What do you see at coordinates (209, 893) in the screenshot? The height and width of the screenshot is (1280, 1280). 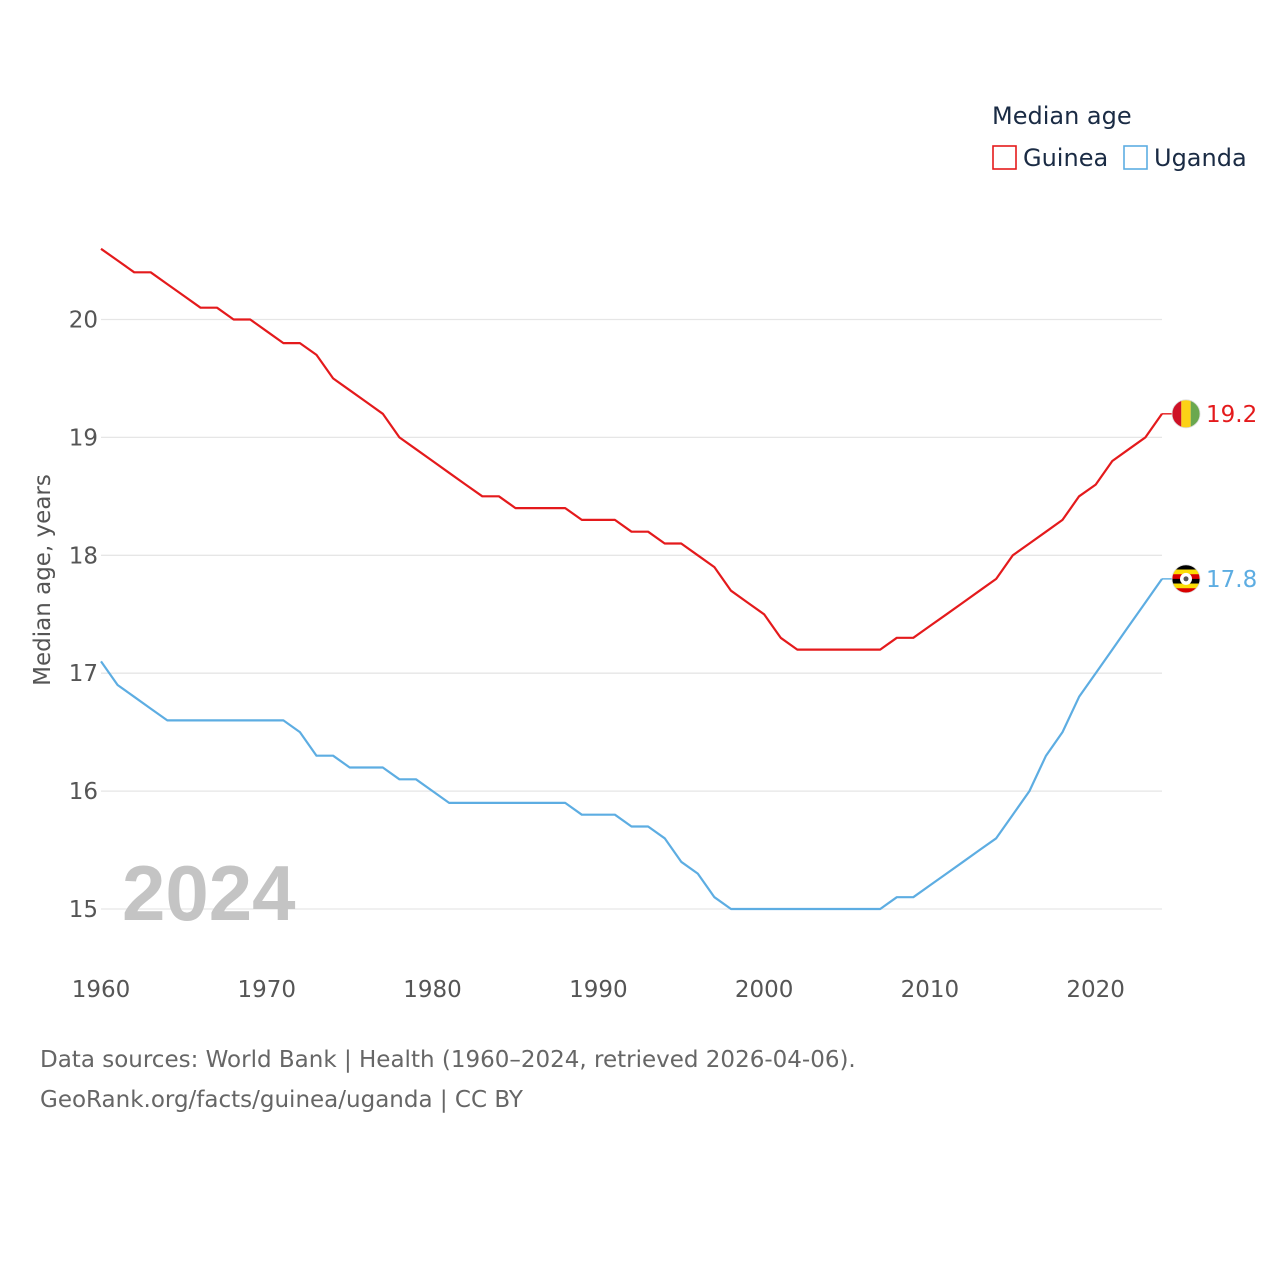 I see `year-watermark: 2024` at bounding box center [209, 893].